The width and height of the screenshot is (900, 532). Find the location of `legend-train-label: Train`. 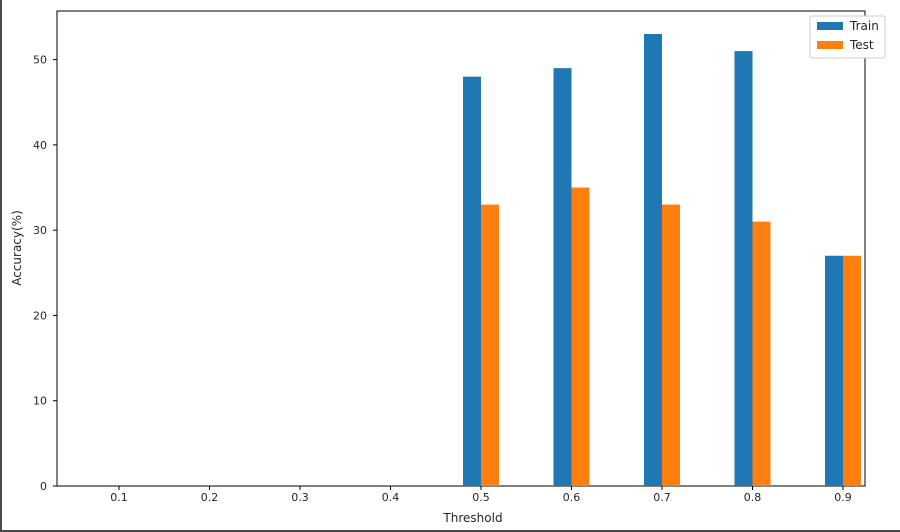

legend-train-label: Train is located at coordinates (864, 26).